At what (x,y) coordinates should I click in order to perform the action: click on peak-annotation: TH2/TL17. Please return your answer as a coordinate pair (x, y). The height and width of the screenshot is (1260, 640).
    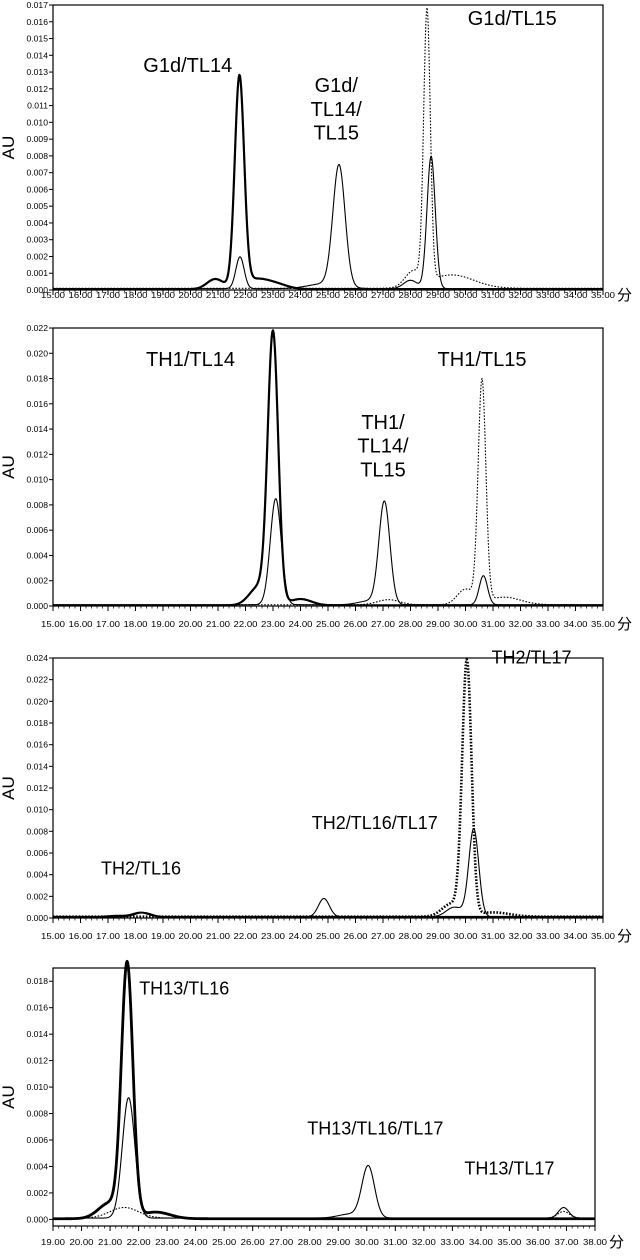
    Looking at the image, I should click on (531, 657).